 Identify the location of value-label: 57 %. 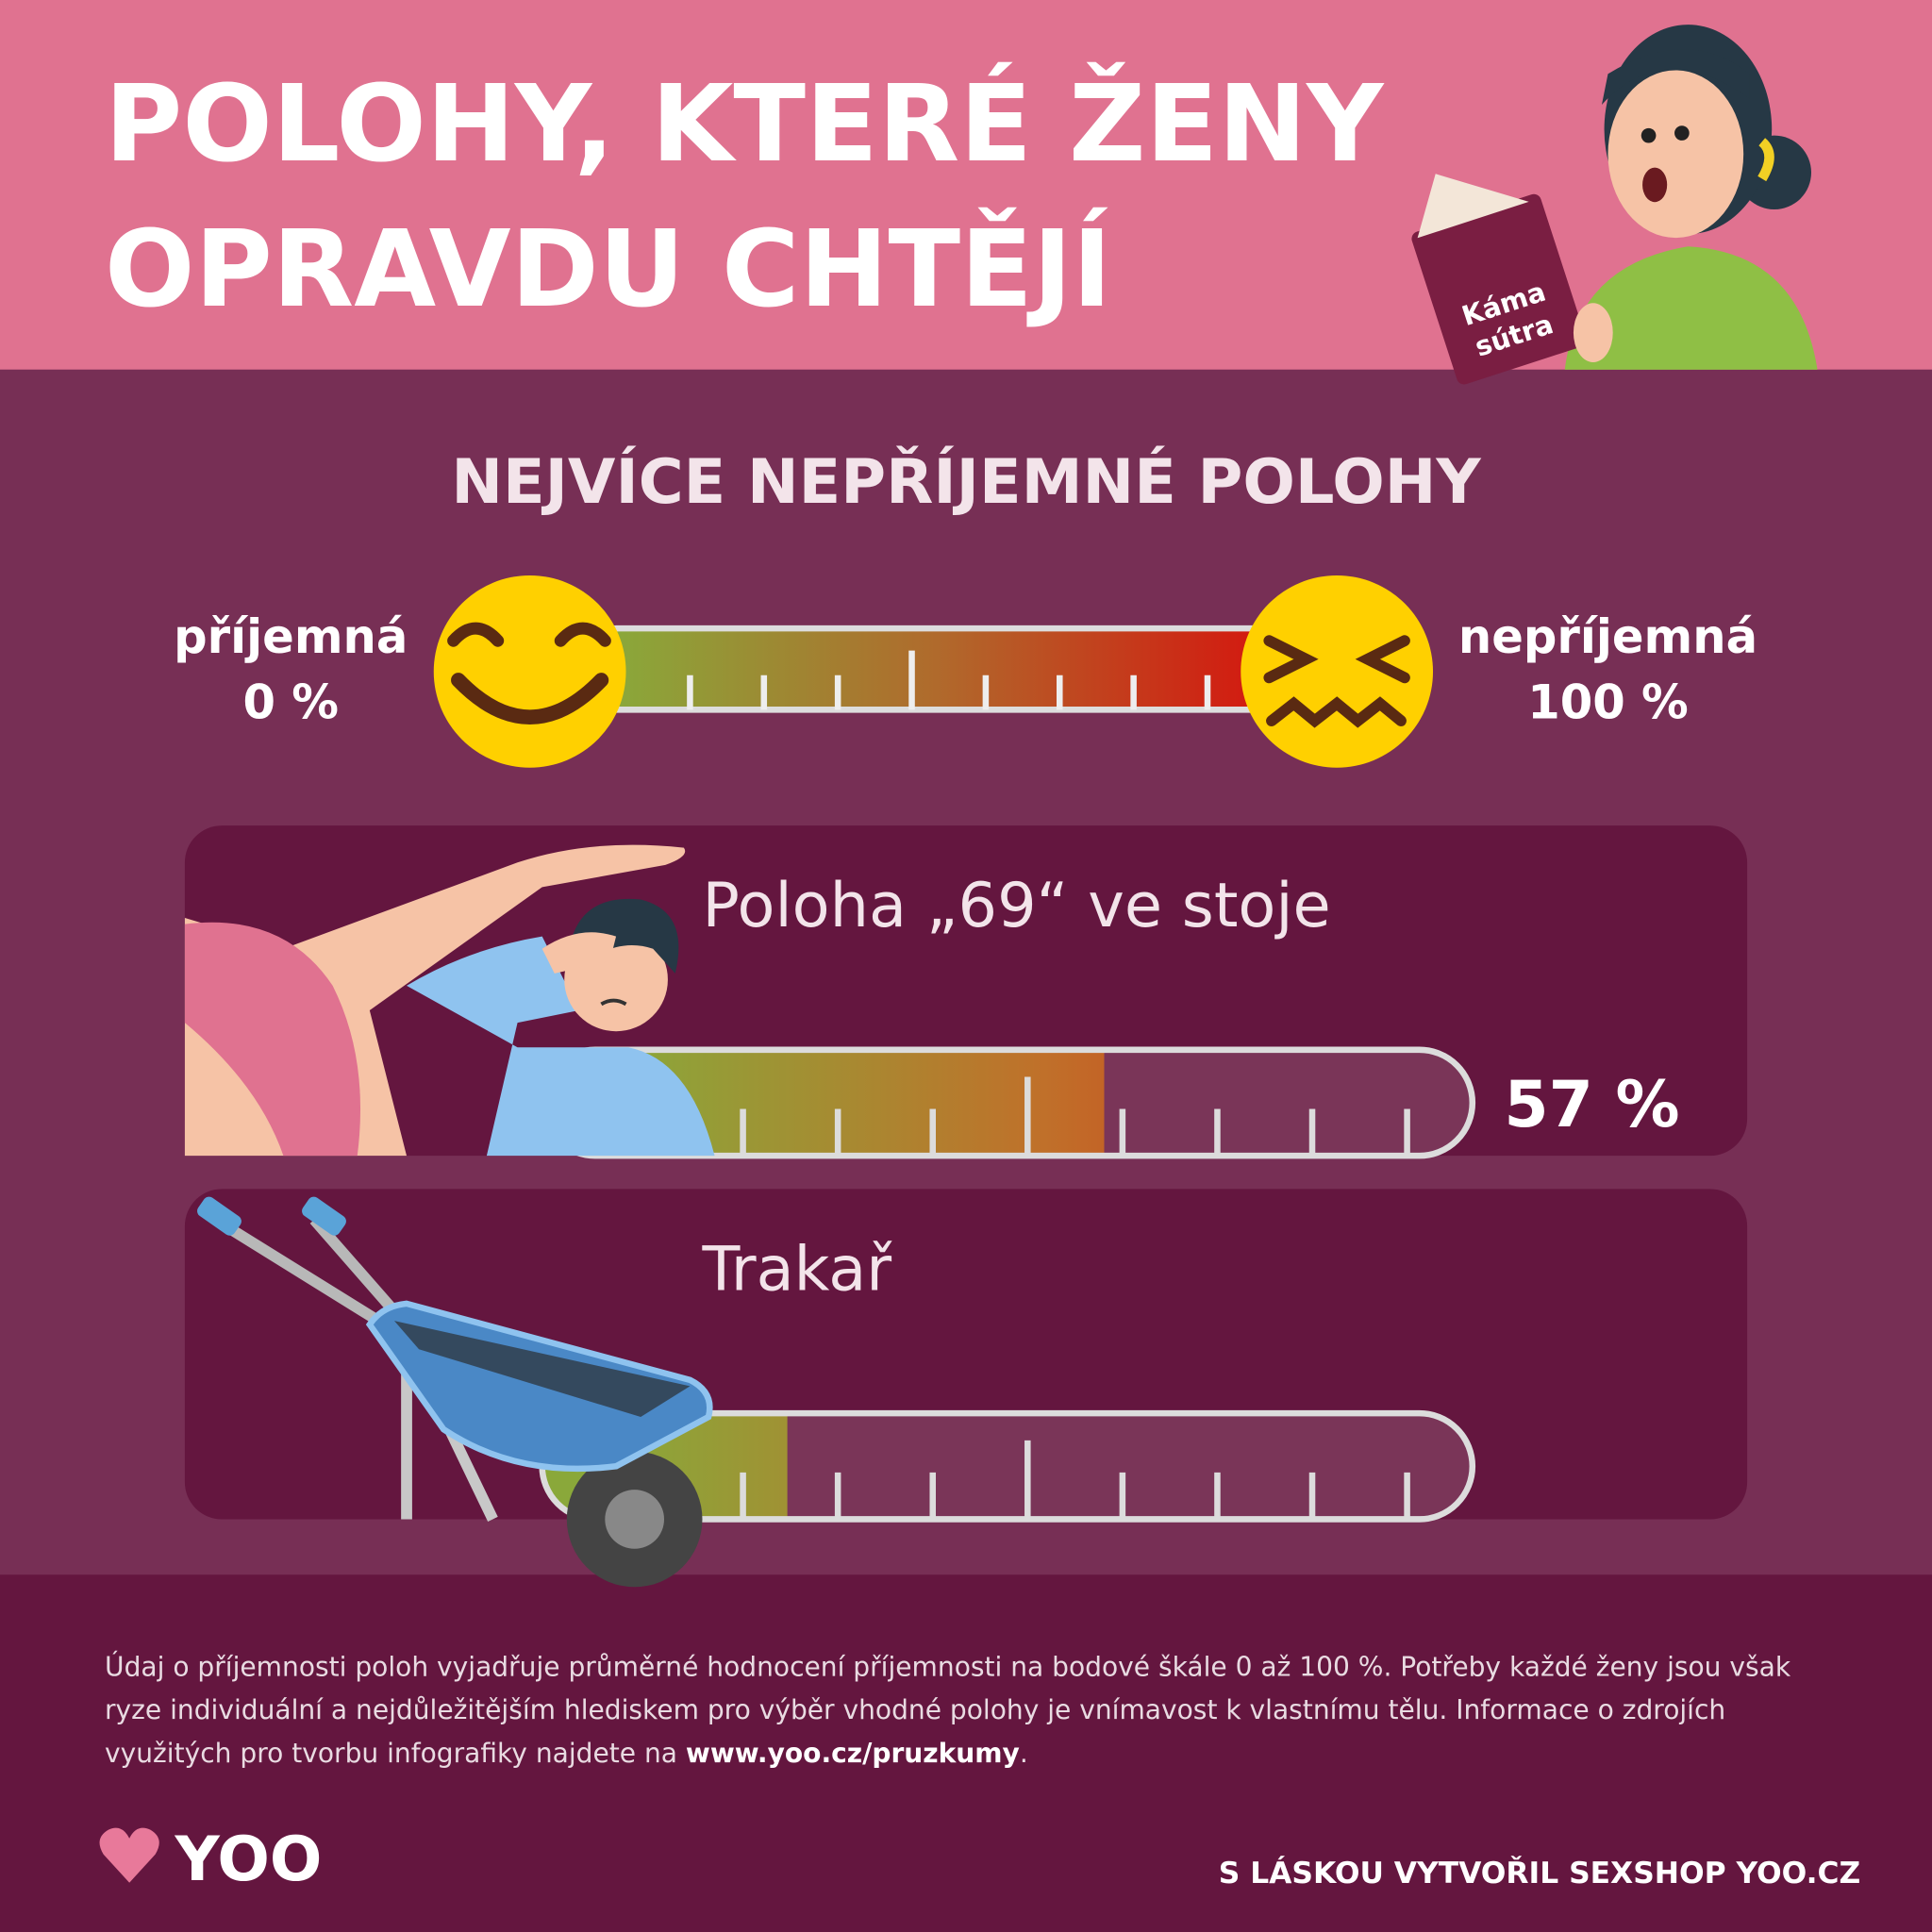
(1591, 1105).